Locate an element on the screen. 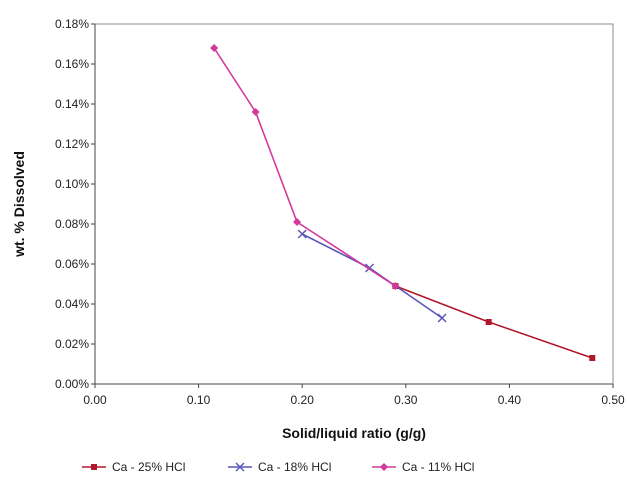 The width and height of the screenshot is (627, 478). y-tick-label: 0.02% is located at coordinates (72, 344).